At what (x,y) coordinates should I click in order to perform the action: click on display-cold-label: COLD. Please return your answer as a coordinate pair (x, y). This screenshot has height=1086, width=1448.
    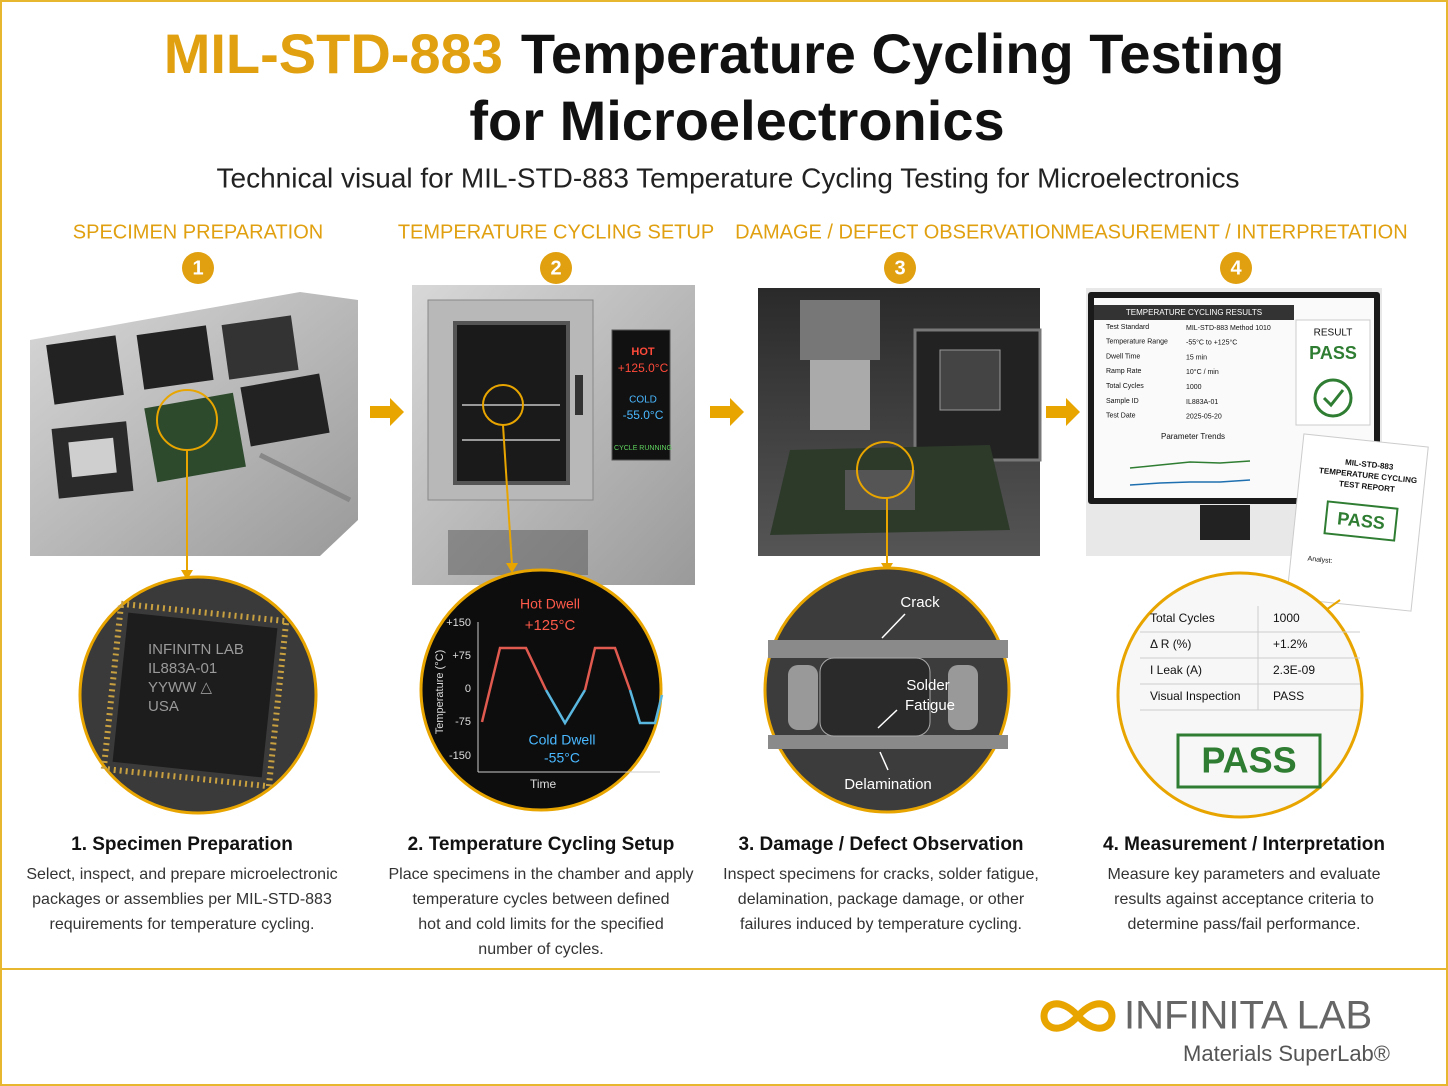
    Looking at the image, I should click on (643, 400).